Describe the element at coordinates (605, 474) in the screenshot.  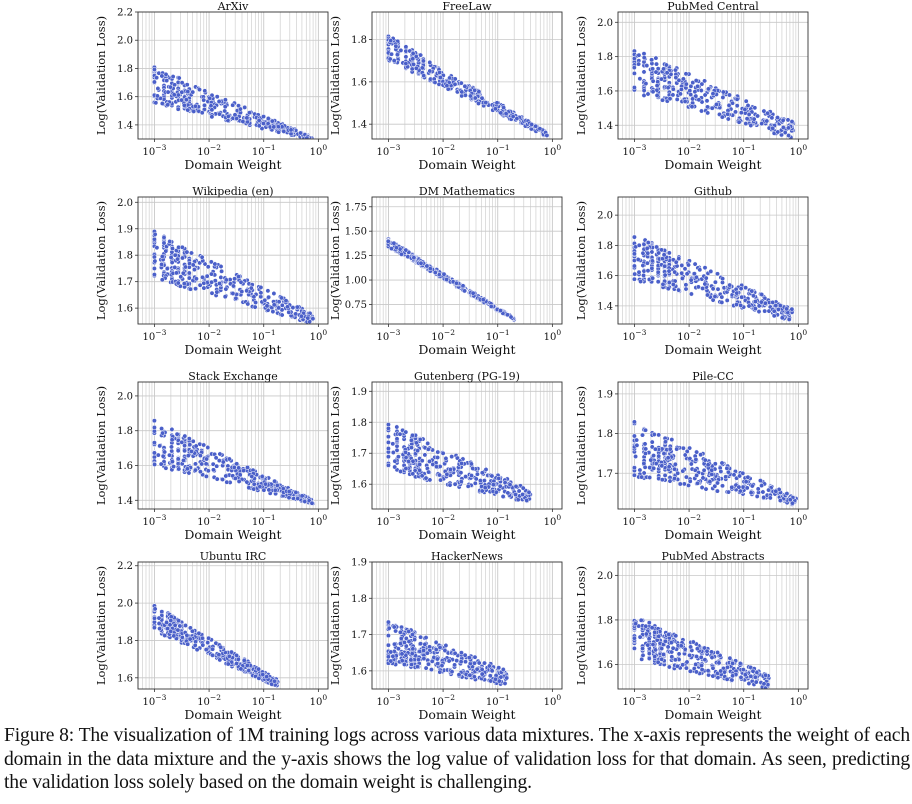
I see `y-tick-label: 1.7` at that location.